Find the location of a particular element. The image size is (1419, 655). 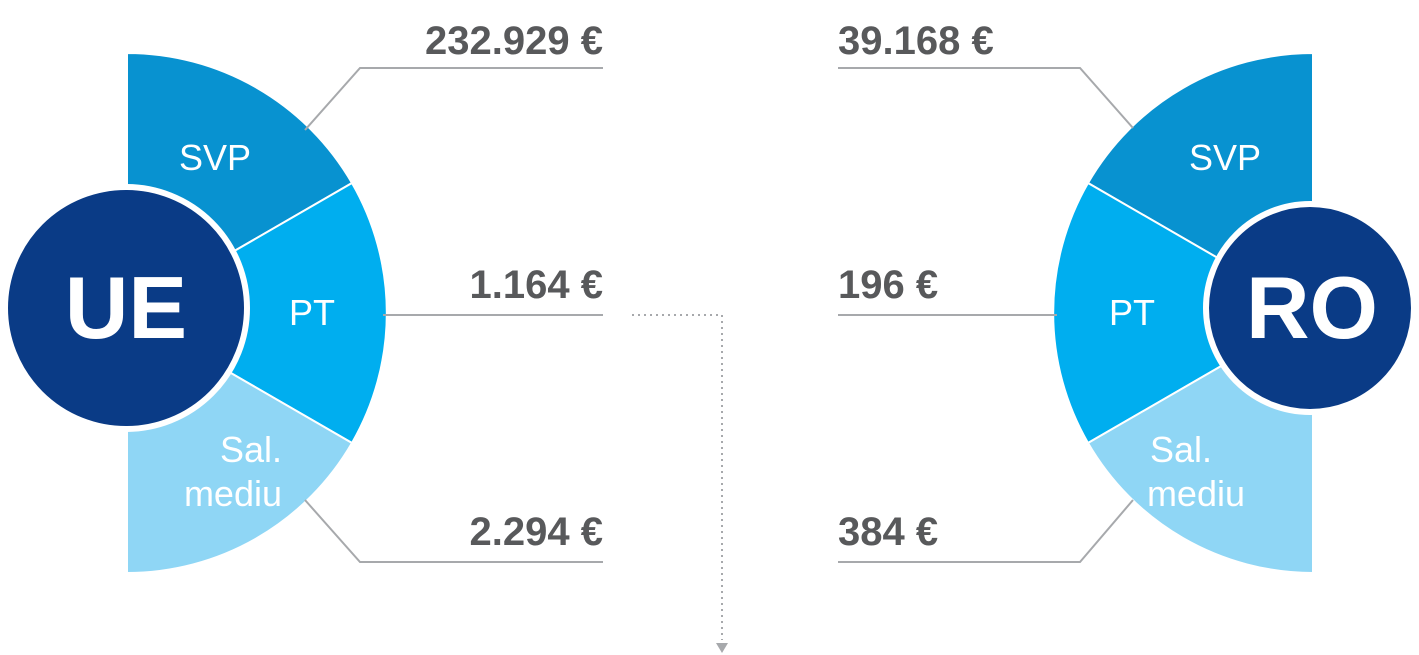

ro-circle is located at coordinates (1310, 308).